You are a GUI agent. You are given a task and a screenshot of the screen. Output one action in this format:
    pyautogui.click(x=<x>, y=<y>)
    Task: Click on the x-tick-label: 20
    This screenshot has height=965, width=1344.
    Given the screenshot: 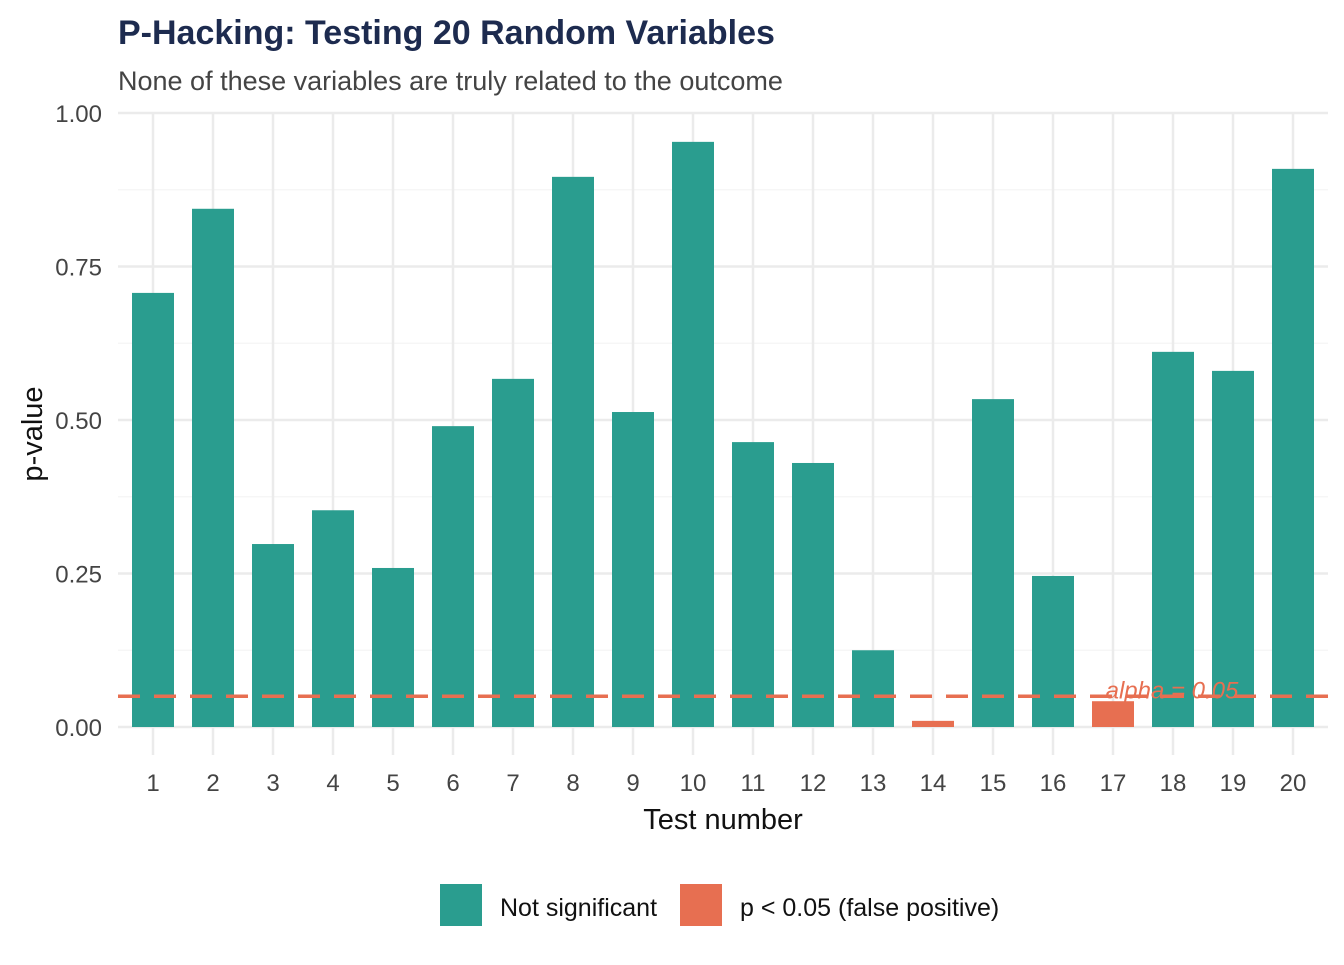 What is the action you would take?
    pyautogui.click(x=1293, y=783)
    